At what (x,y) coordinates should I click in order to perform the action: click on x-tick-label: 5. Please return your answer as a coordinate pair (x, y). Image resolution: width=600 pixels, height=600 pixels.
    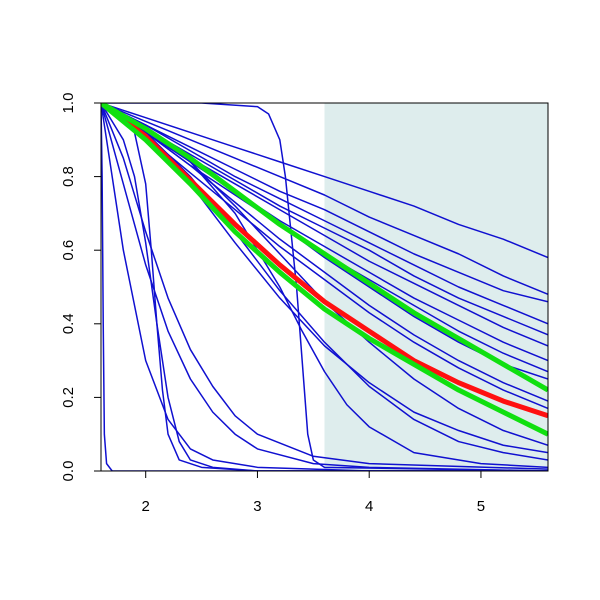
    Looking at the image, I should click on (481, 506).